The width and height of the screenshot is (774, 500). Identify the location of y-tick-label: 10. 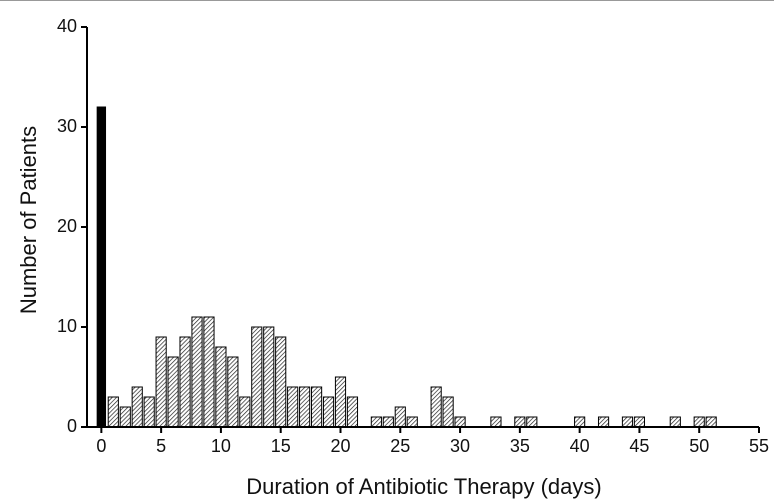
(67, 326).